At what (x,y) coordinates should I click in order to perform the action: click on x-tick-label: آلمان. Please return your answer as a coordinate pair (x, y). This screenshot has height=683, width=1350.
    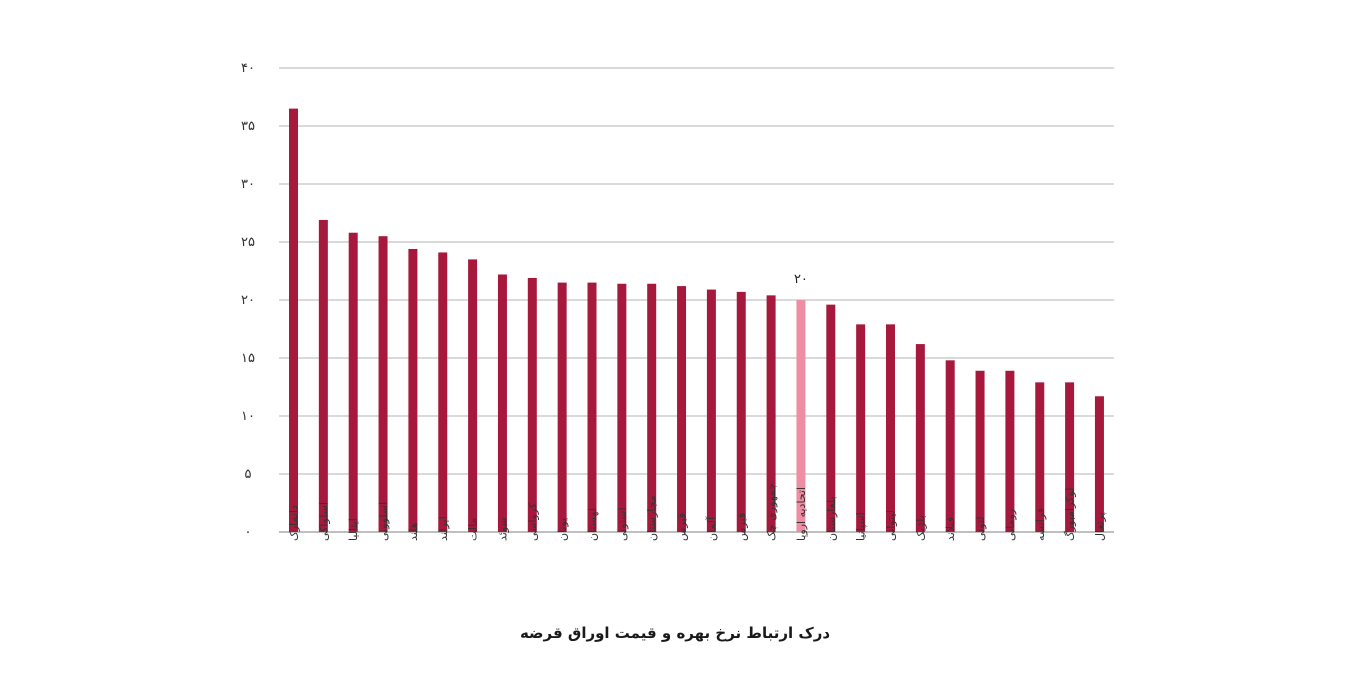
    Looking at the image, I should click on (711, 528).